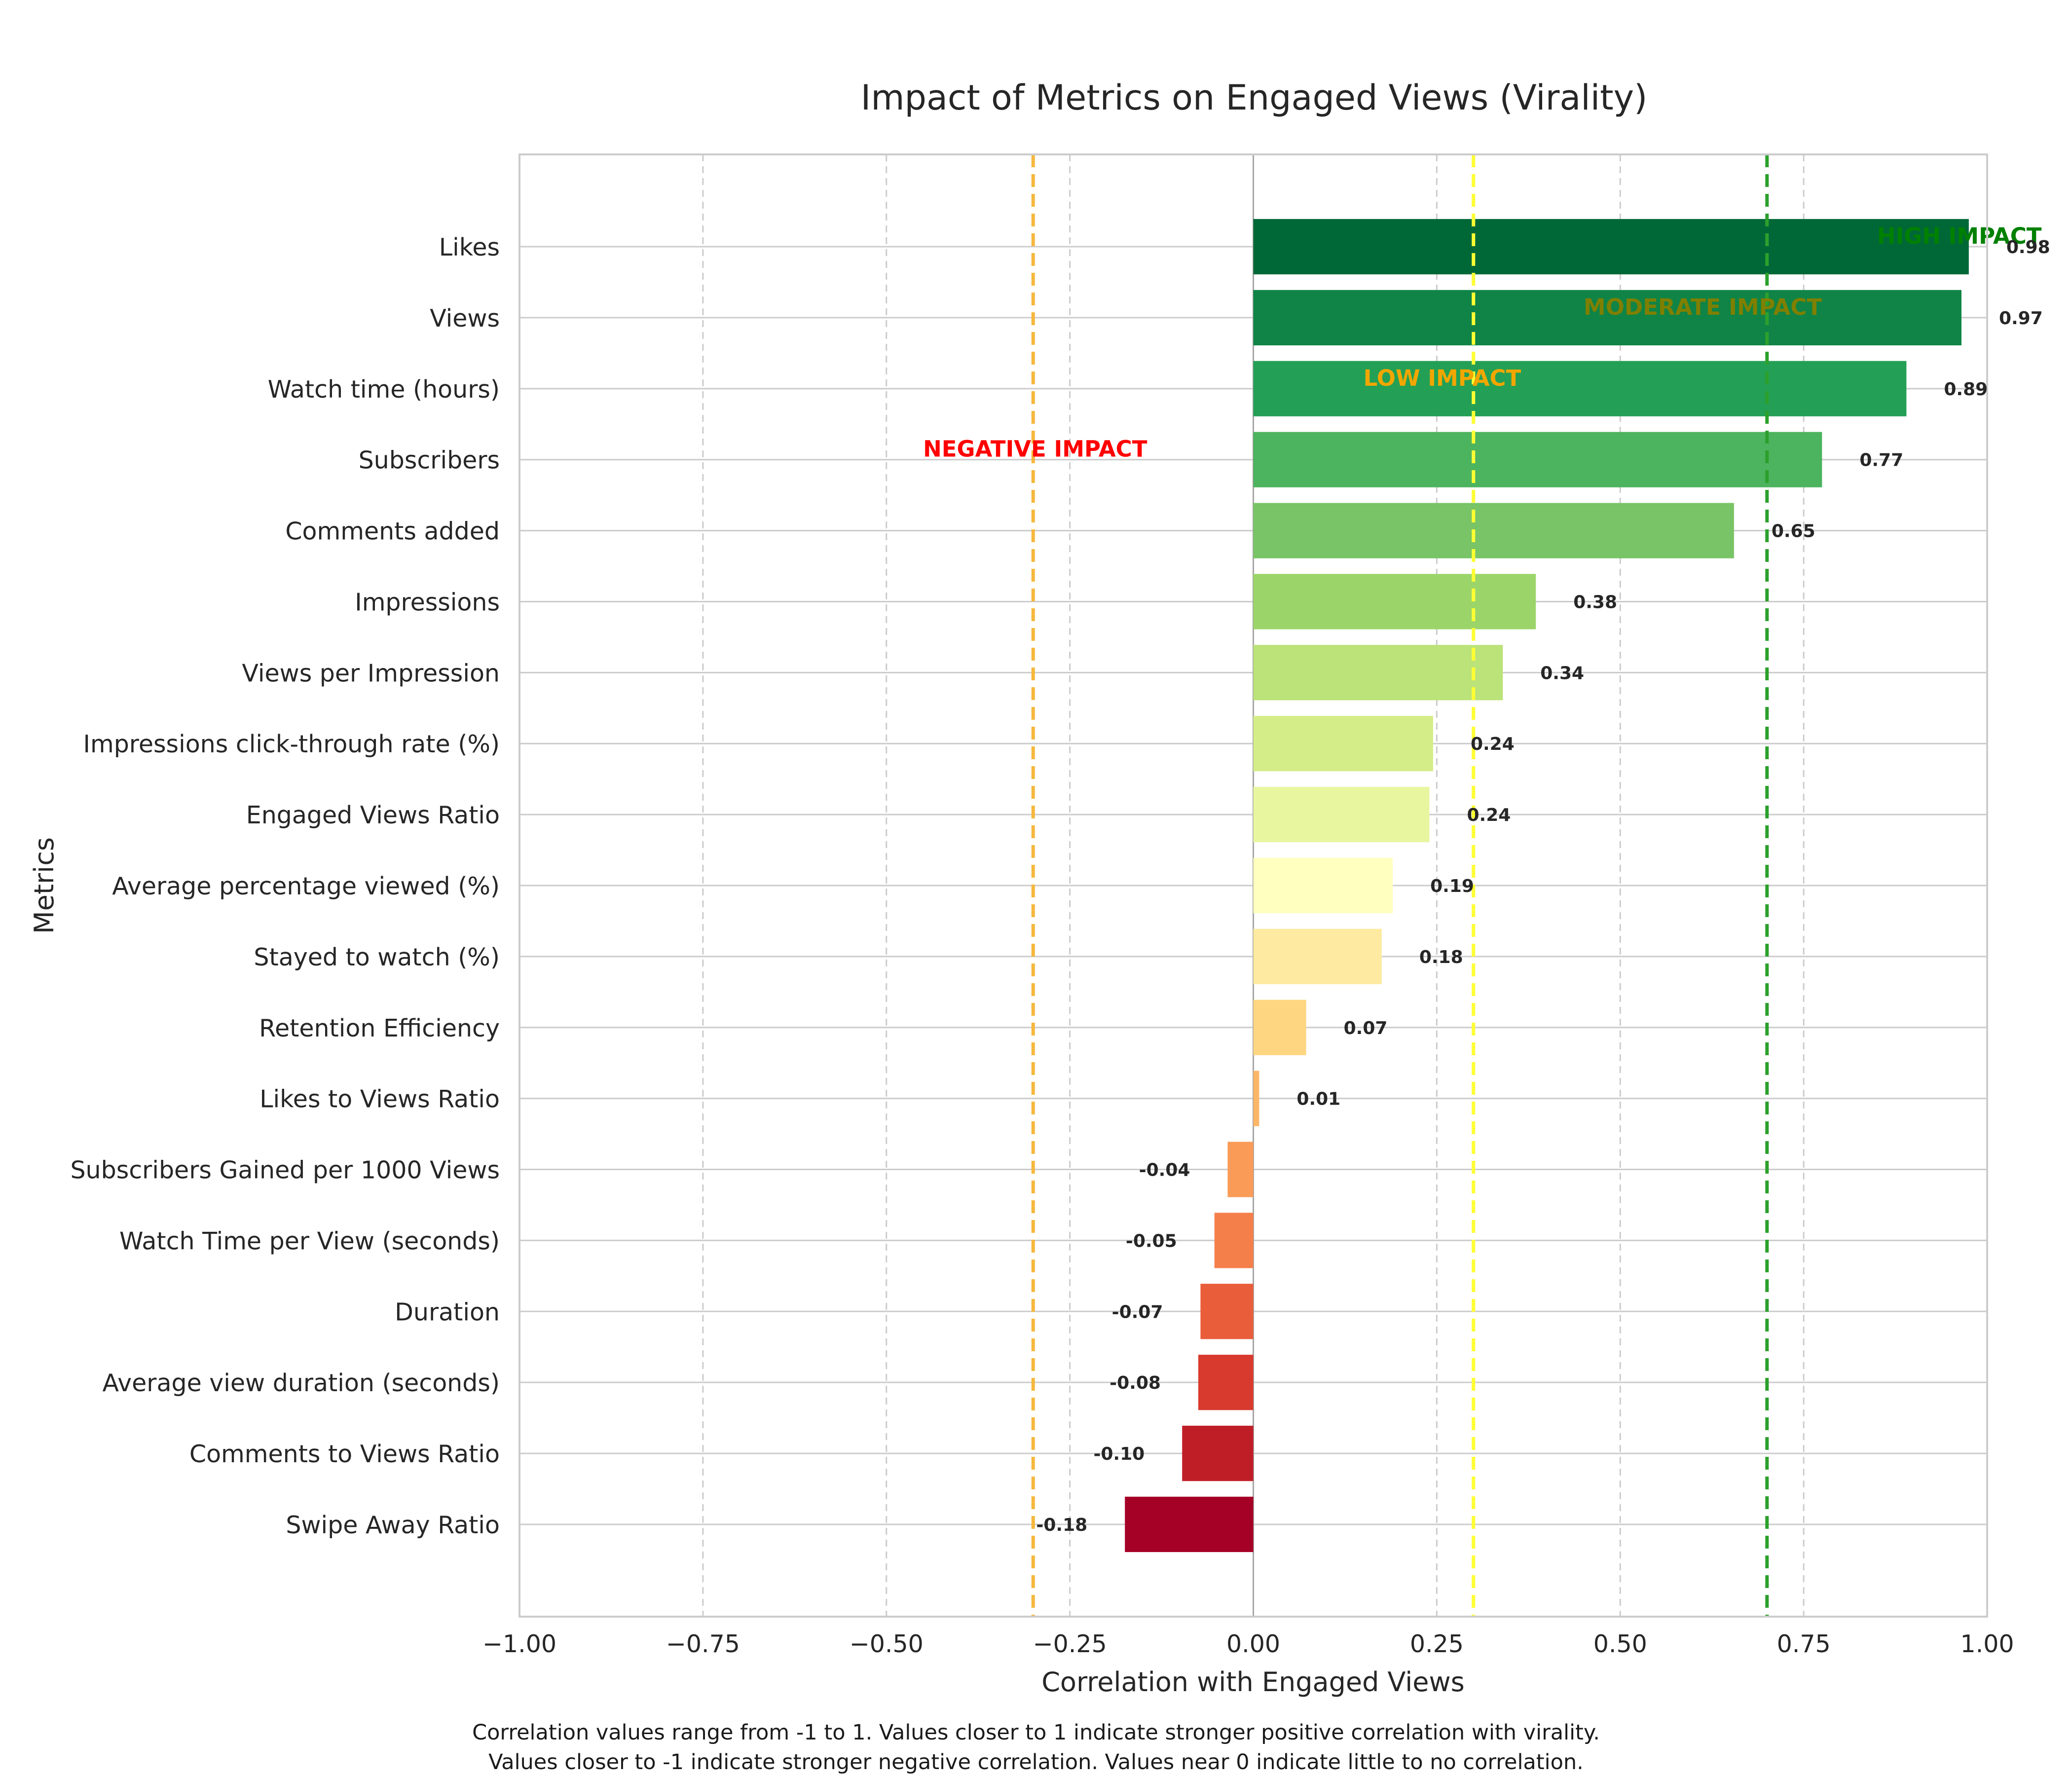  I want to click on data-label: -0.18, so click(1061, 1525).